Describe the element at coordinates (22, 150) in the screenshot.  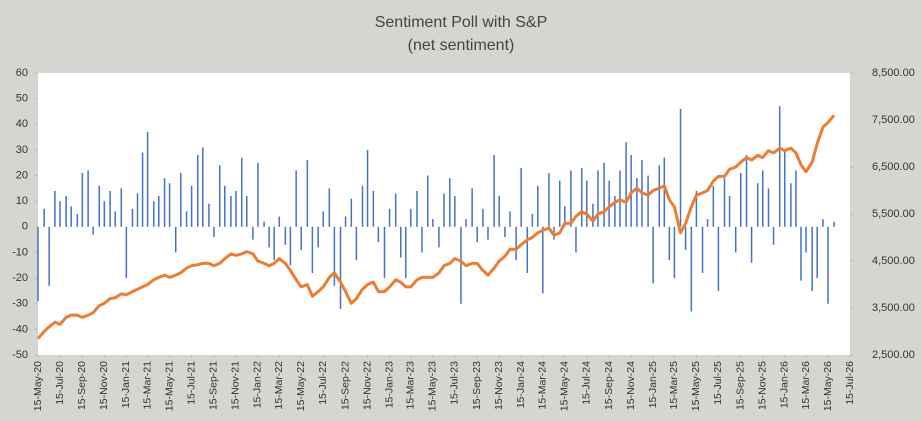
I see `y-tick-label: 30` at that location.